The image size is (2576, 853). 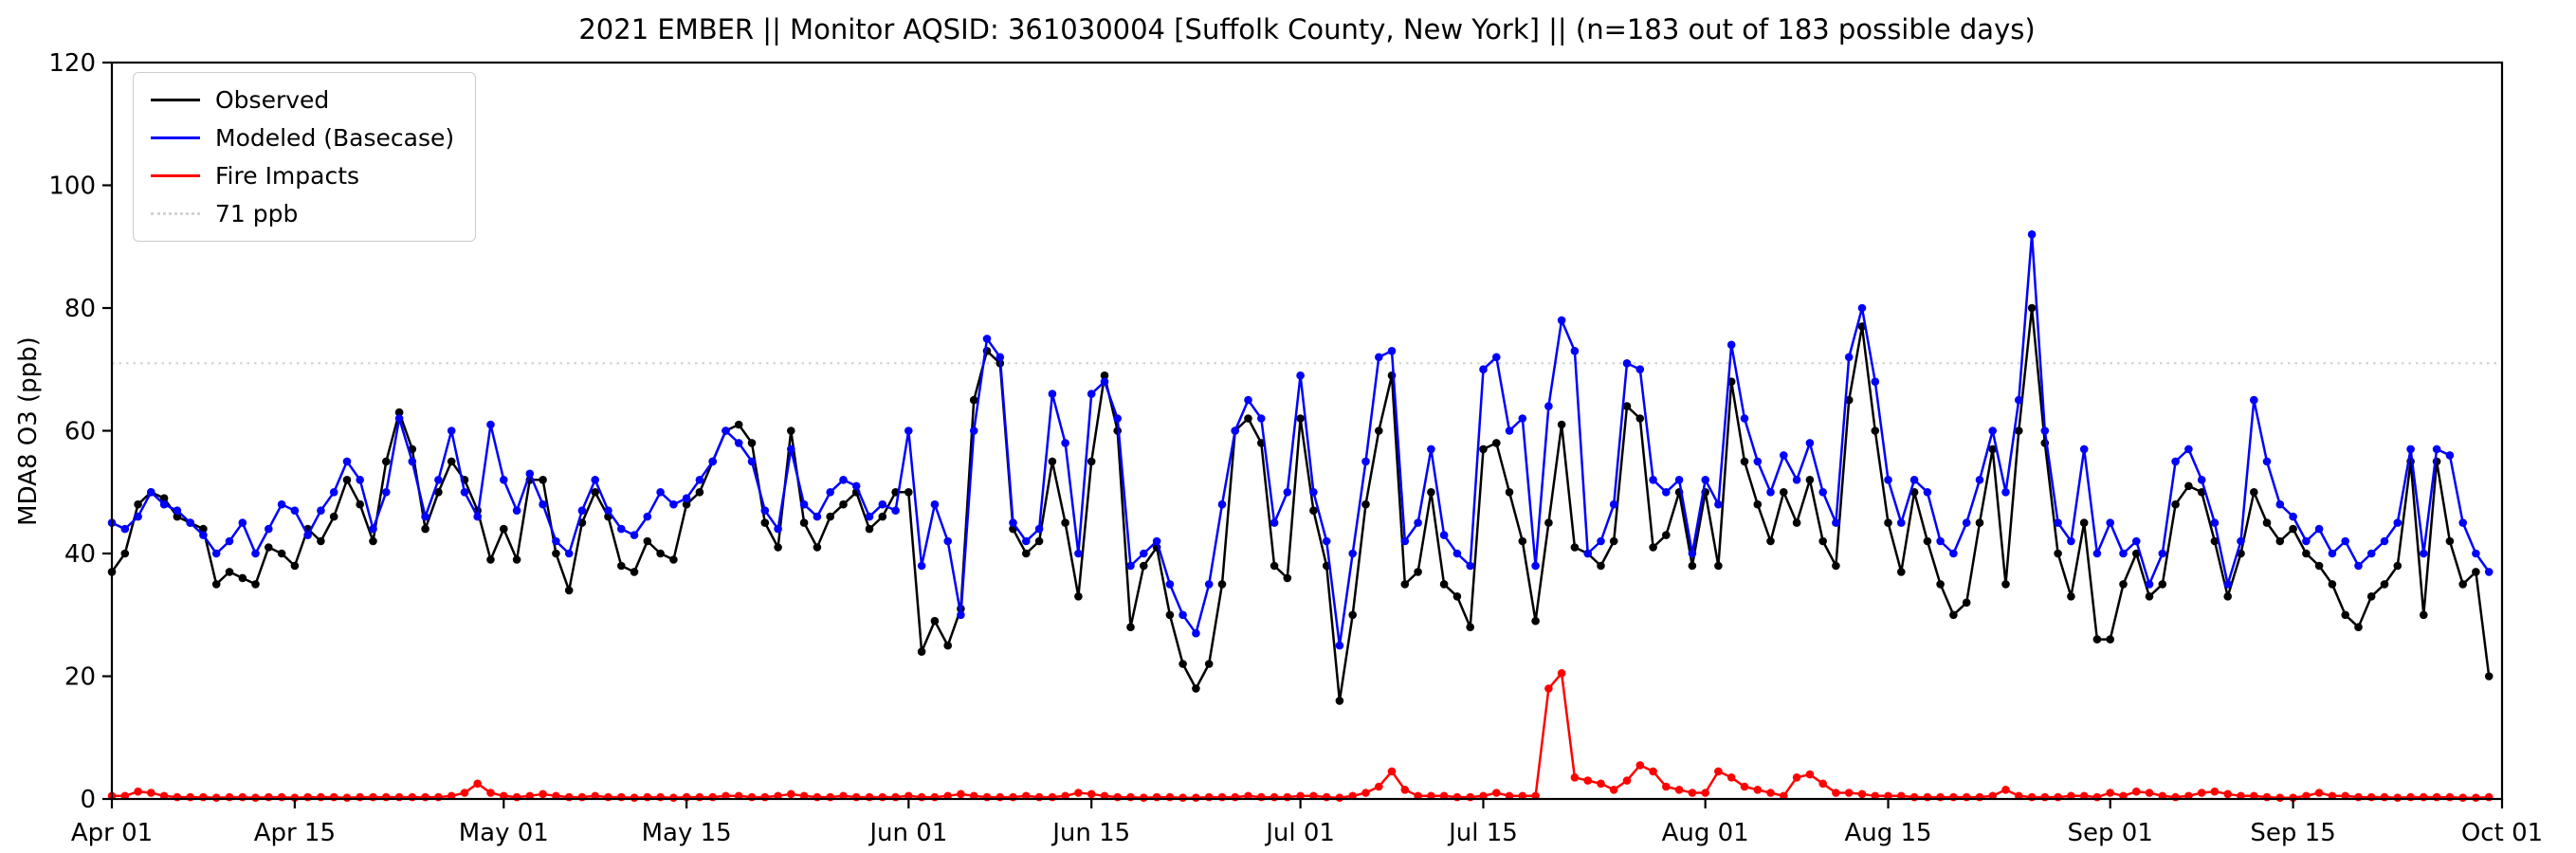 I want to click on x-tick-label: Oct 01, so click(x=2502, y=833).